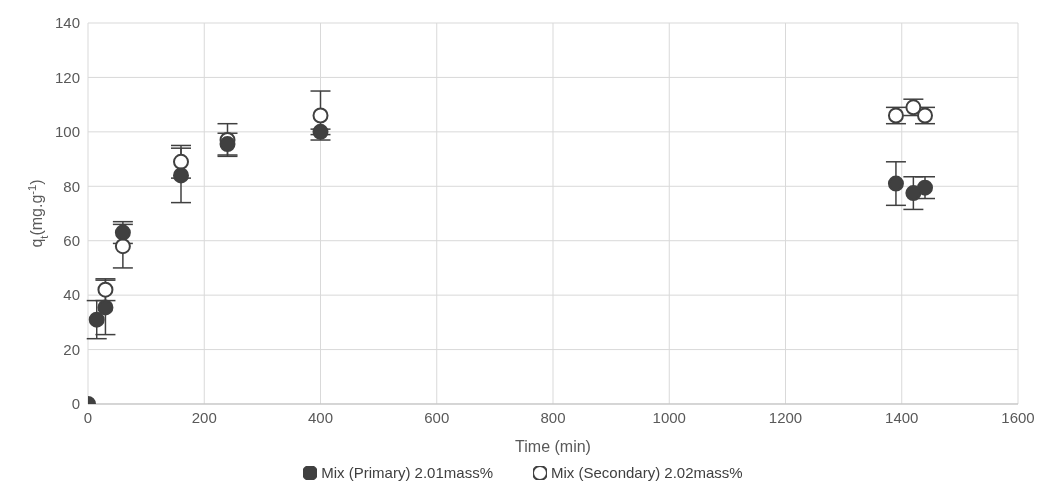 Image resolution: width=1046 pixels, height=499 pixels. Describe the element at coordinates (1018, 417) in the screenshot. I see `x-tick-label: 1600` at that location.